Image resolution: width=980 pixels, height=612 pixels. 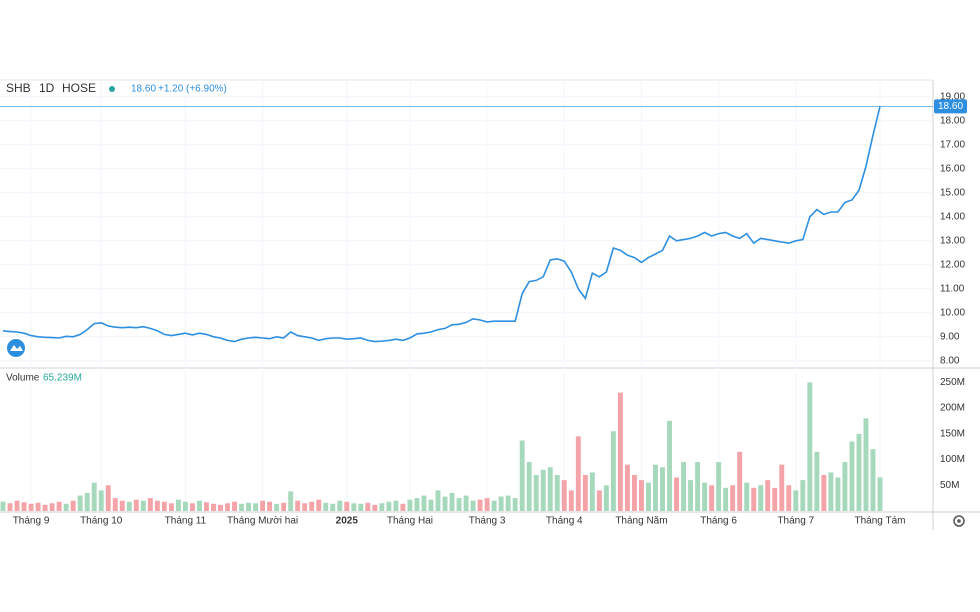 What do you see at coordinates (641, 521) in the screenshot?
I see `x-tick-label: Tháng Năm` at bounding box center [641, 521].